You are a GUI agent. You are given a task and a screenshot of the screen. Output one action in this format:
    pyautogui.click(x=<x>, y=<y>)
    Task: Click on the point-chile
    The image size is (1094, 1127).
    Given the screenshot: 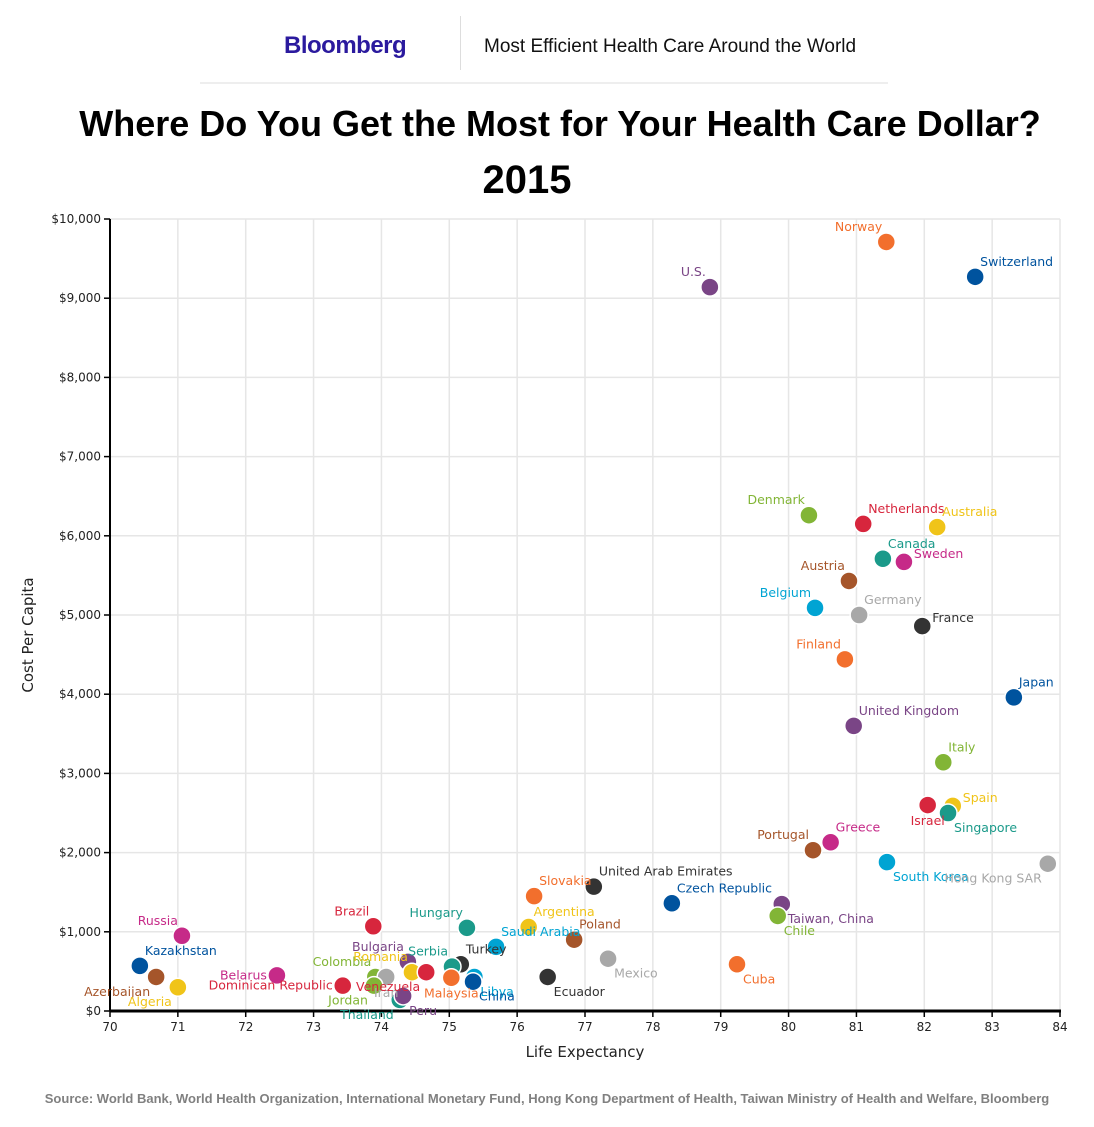 What is the action you would take?
    pyautogui.click(x=777, y=916)
    